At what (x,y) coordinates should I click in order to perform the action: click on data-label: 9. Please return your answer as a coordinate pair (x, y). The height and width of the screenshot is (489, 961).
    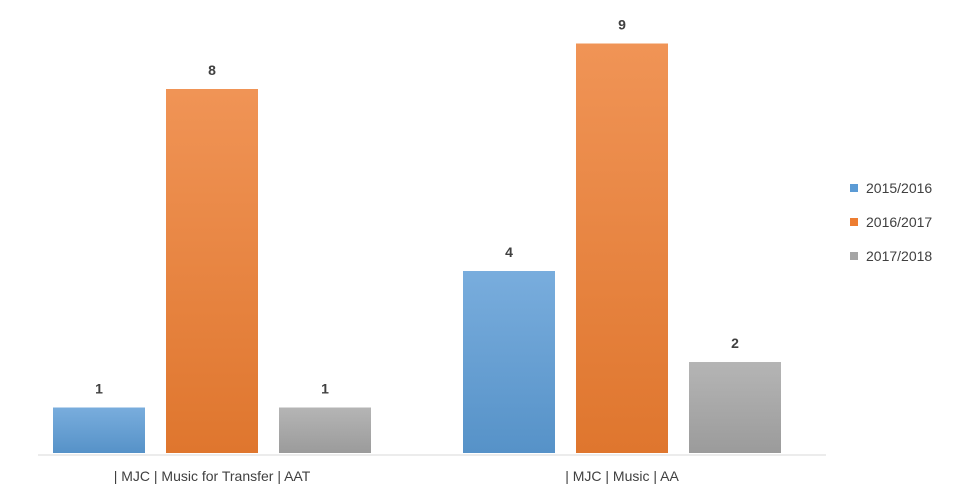
    Looking at the image, I should click on (622, 25).